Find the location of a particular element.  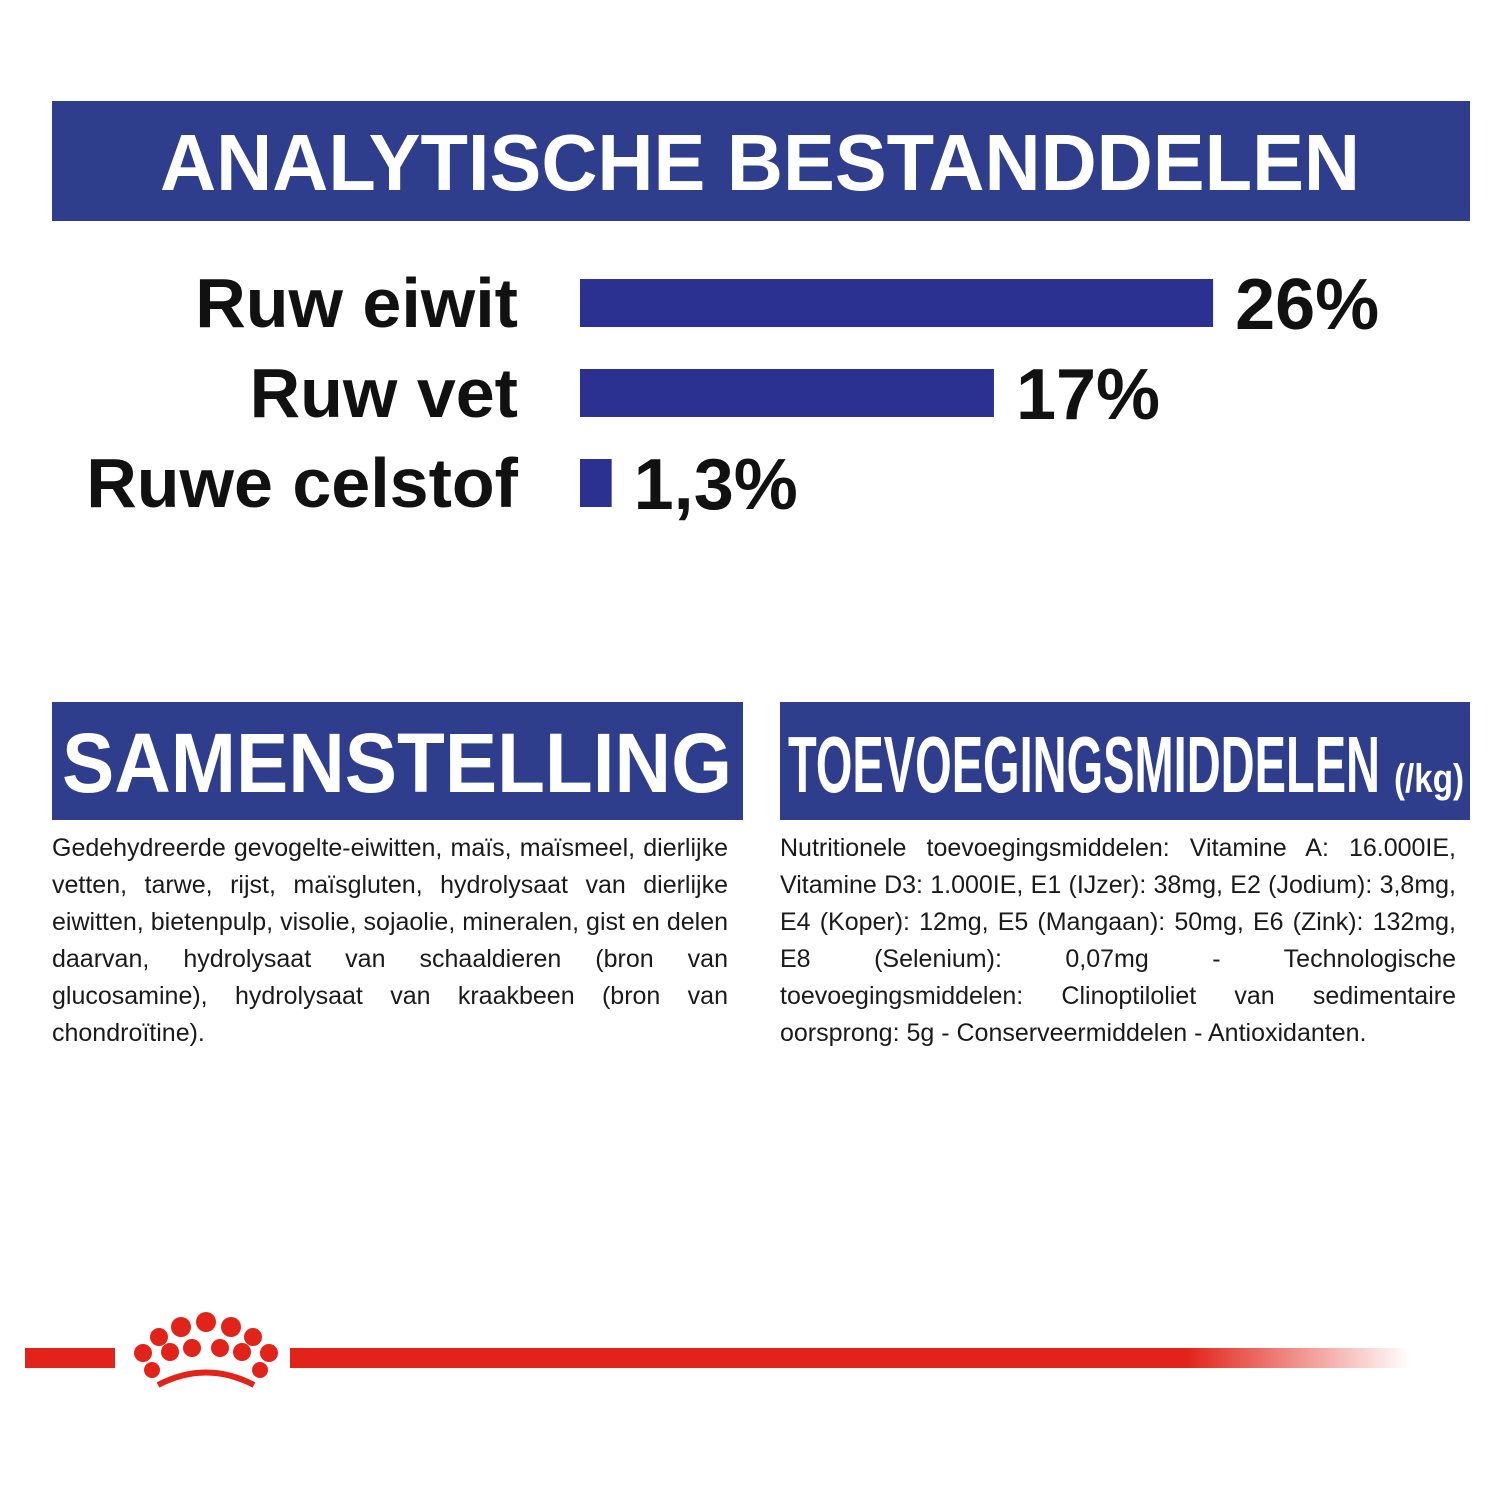

composition-band is located at coordinates (397, 761).